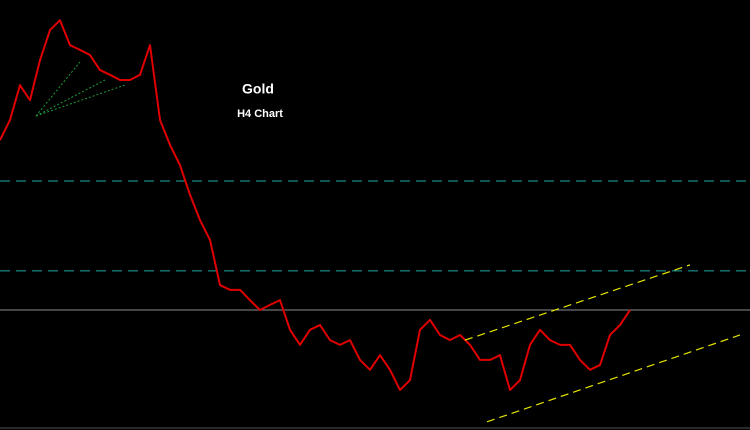  What do you see at coordinates (260, 114) in the screenshot?
I see `chart-subtitle: H4 Chart` at bounding box center [260, 114].